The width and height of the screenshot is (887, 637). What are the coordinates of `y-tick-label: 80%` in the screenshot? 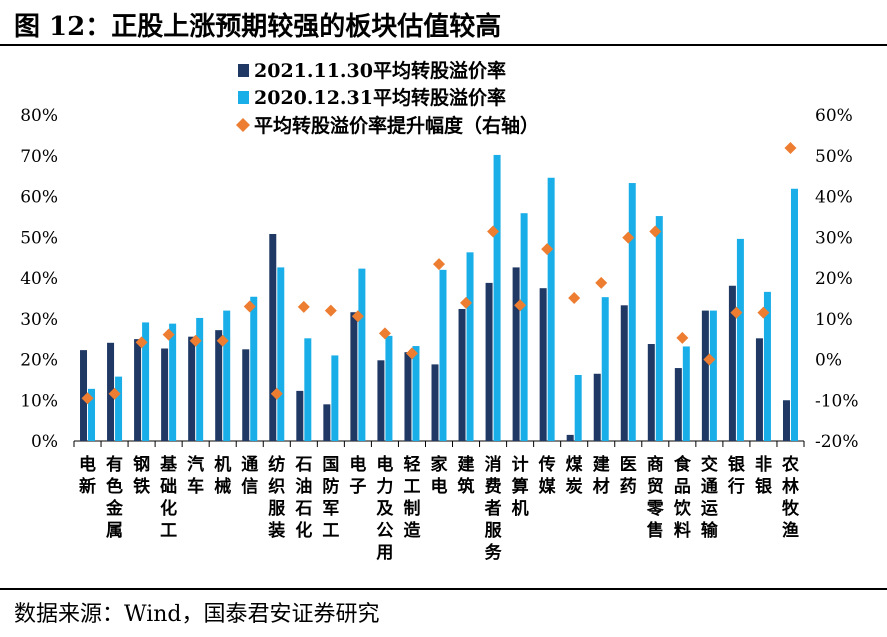 It's located at (39, 116).